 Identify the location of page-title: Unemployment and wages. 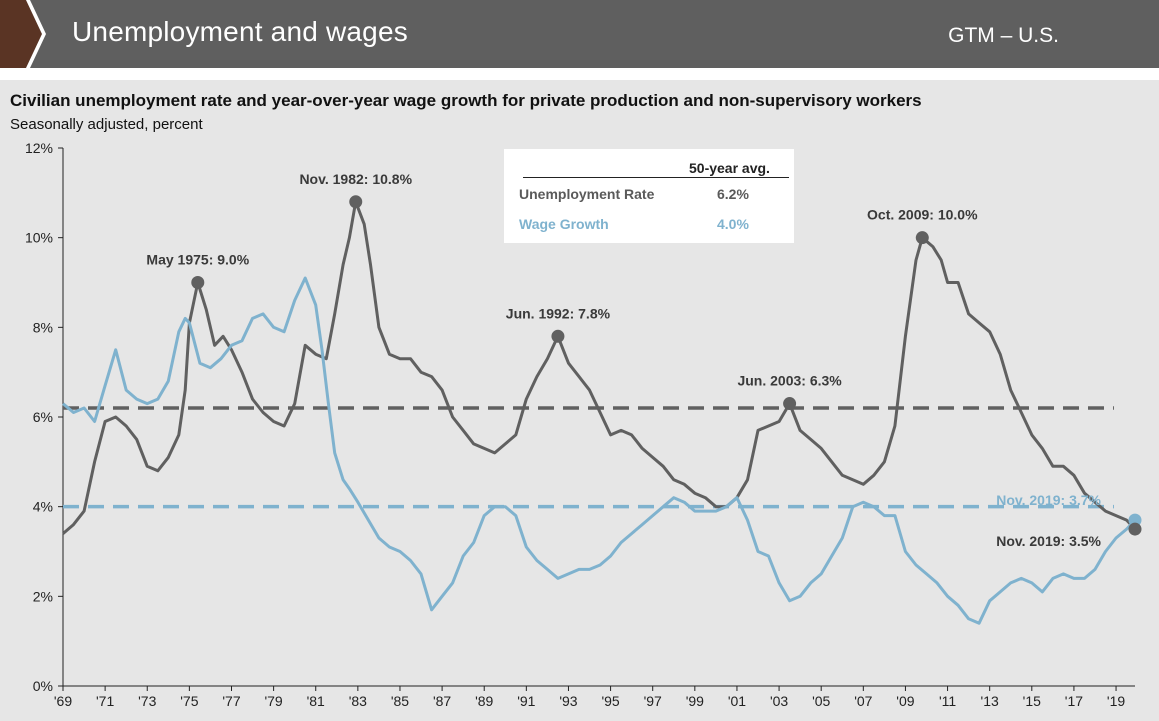
(240, 31).